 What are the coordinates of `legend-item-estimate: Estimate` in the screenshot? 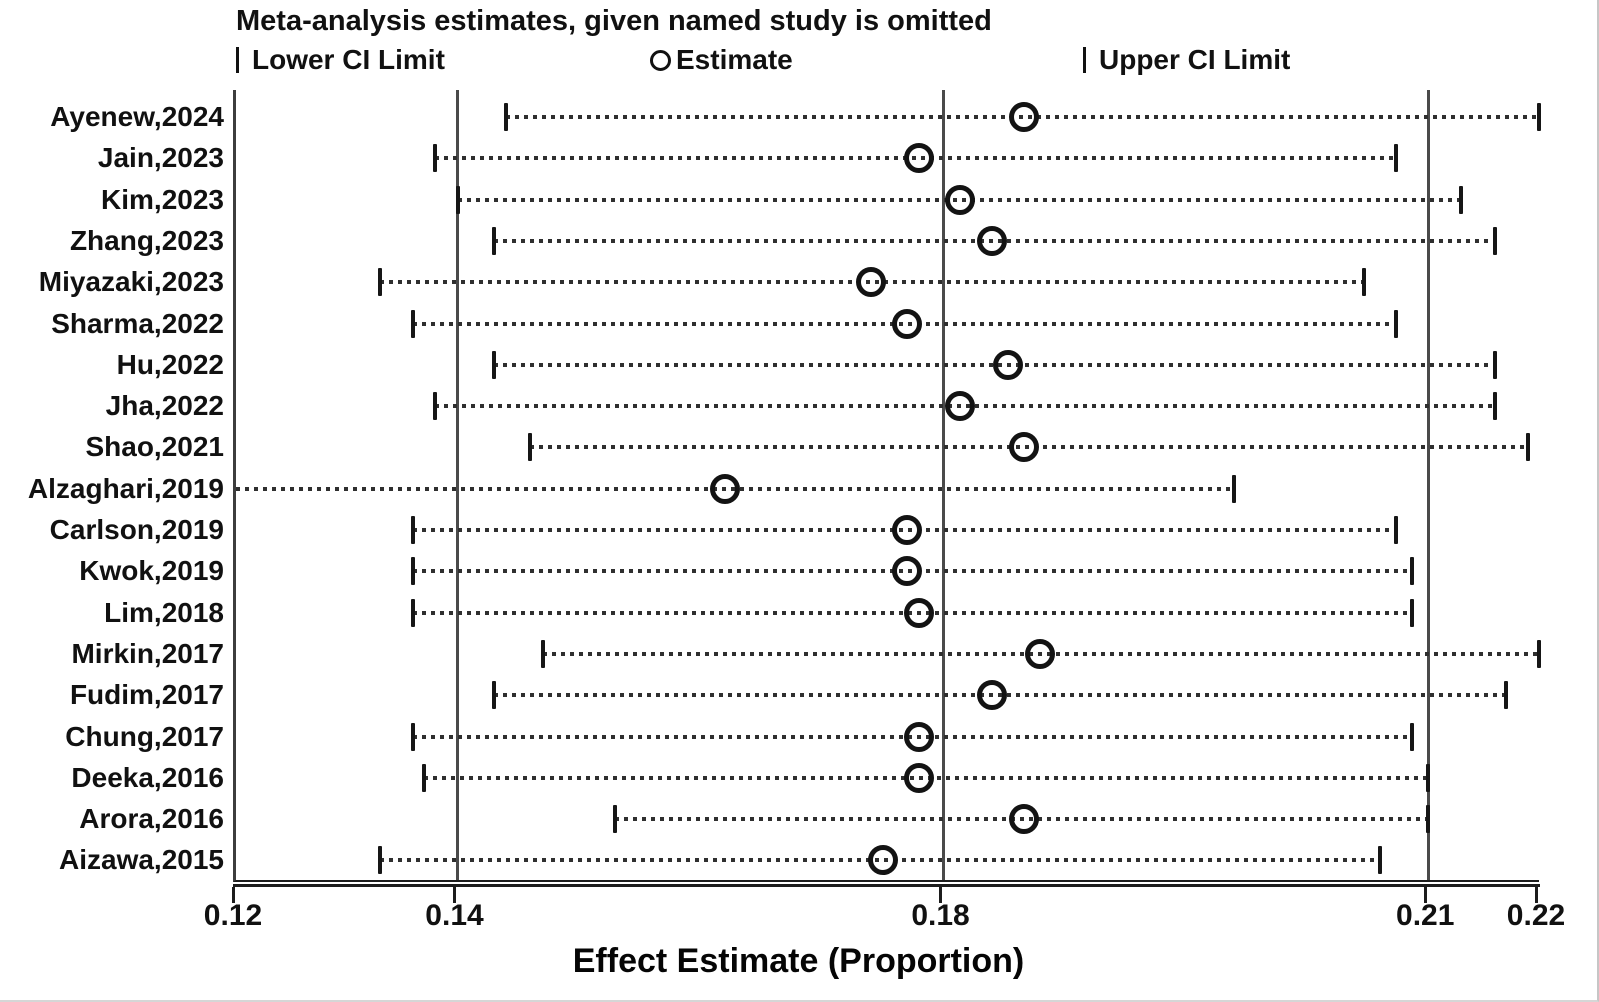 It's located at (721, 60).